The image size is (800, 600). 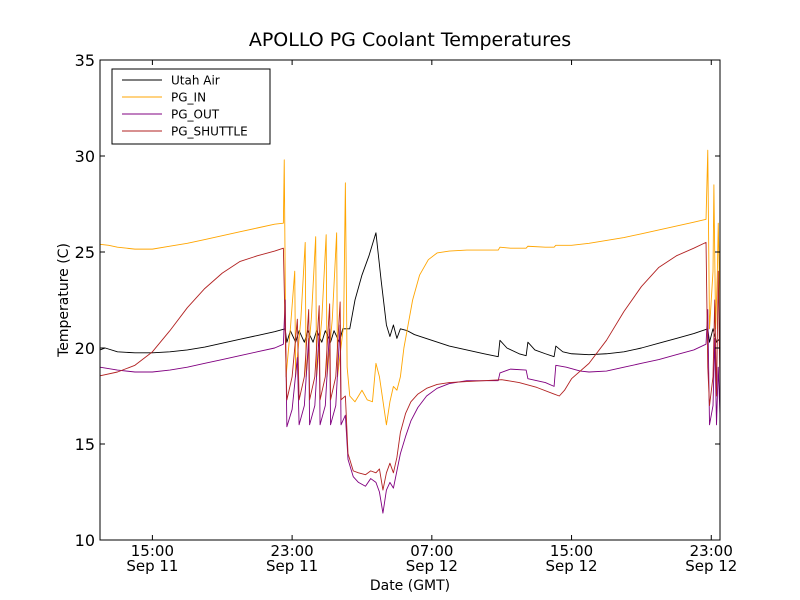 What do you see at coordinates (410, 40) in the screenshot?
I see `chart-title: APOLLO PG Coolant Temperatures` at bounding box center [410, 40].